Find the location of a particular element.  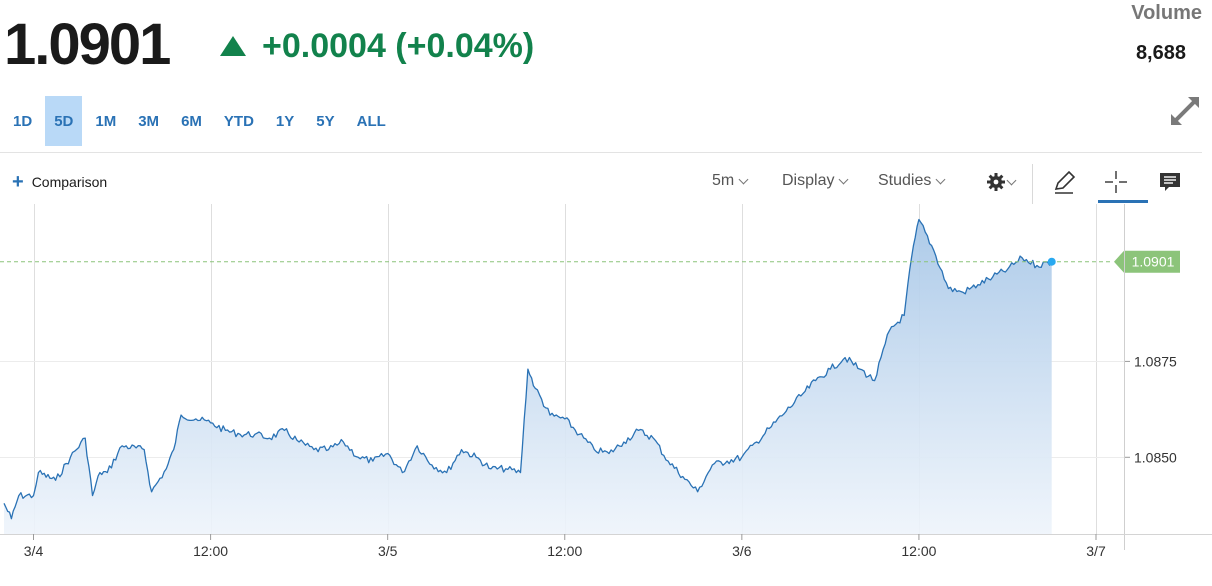

settings-dropdown is located at coordinates (998, 182).